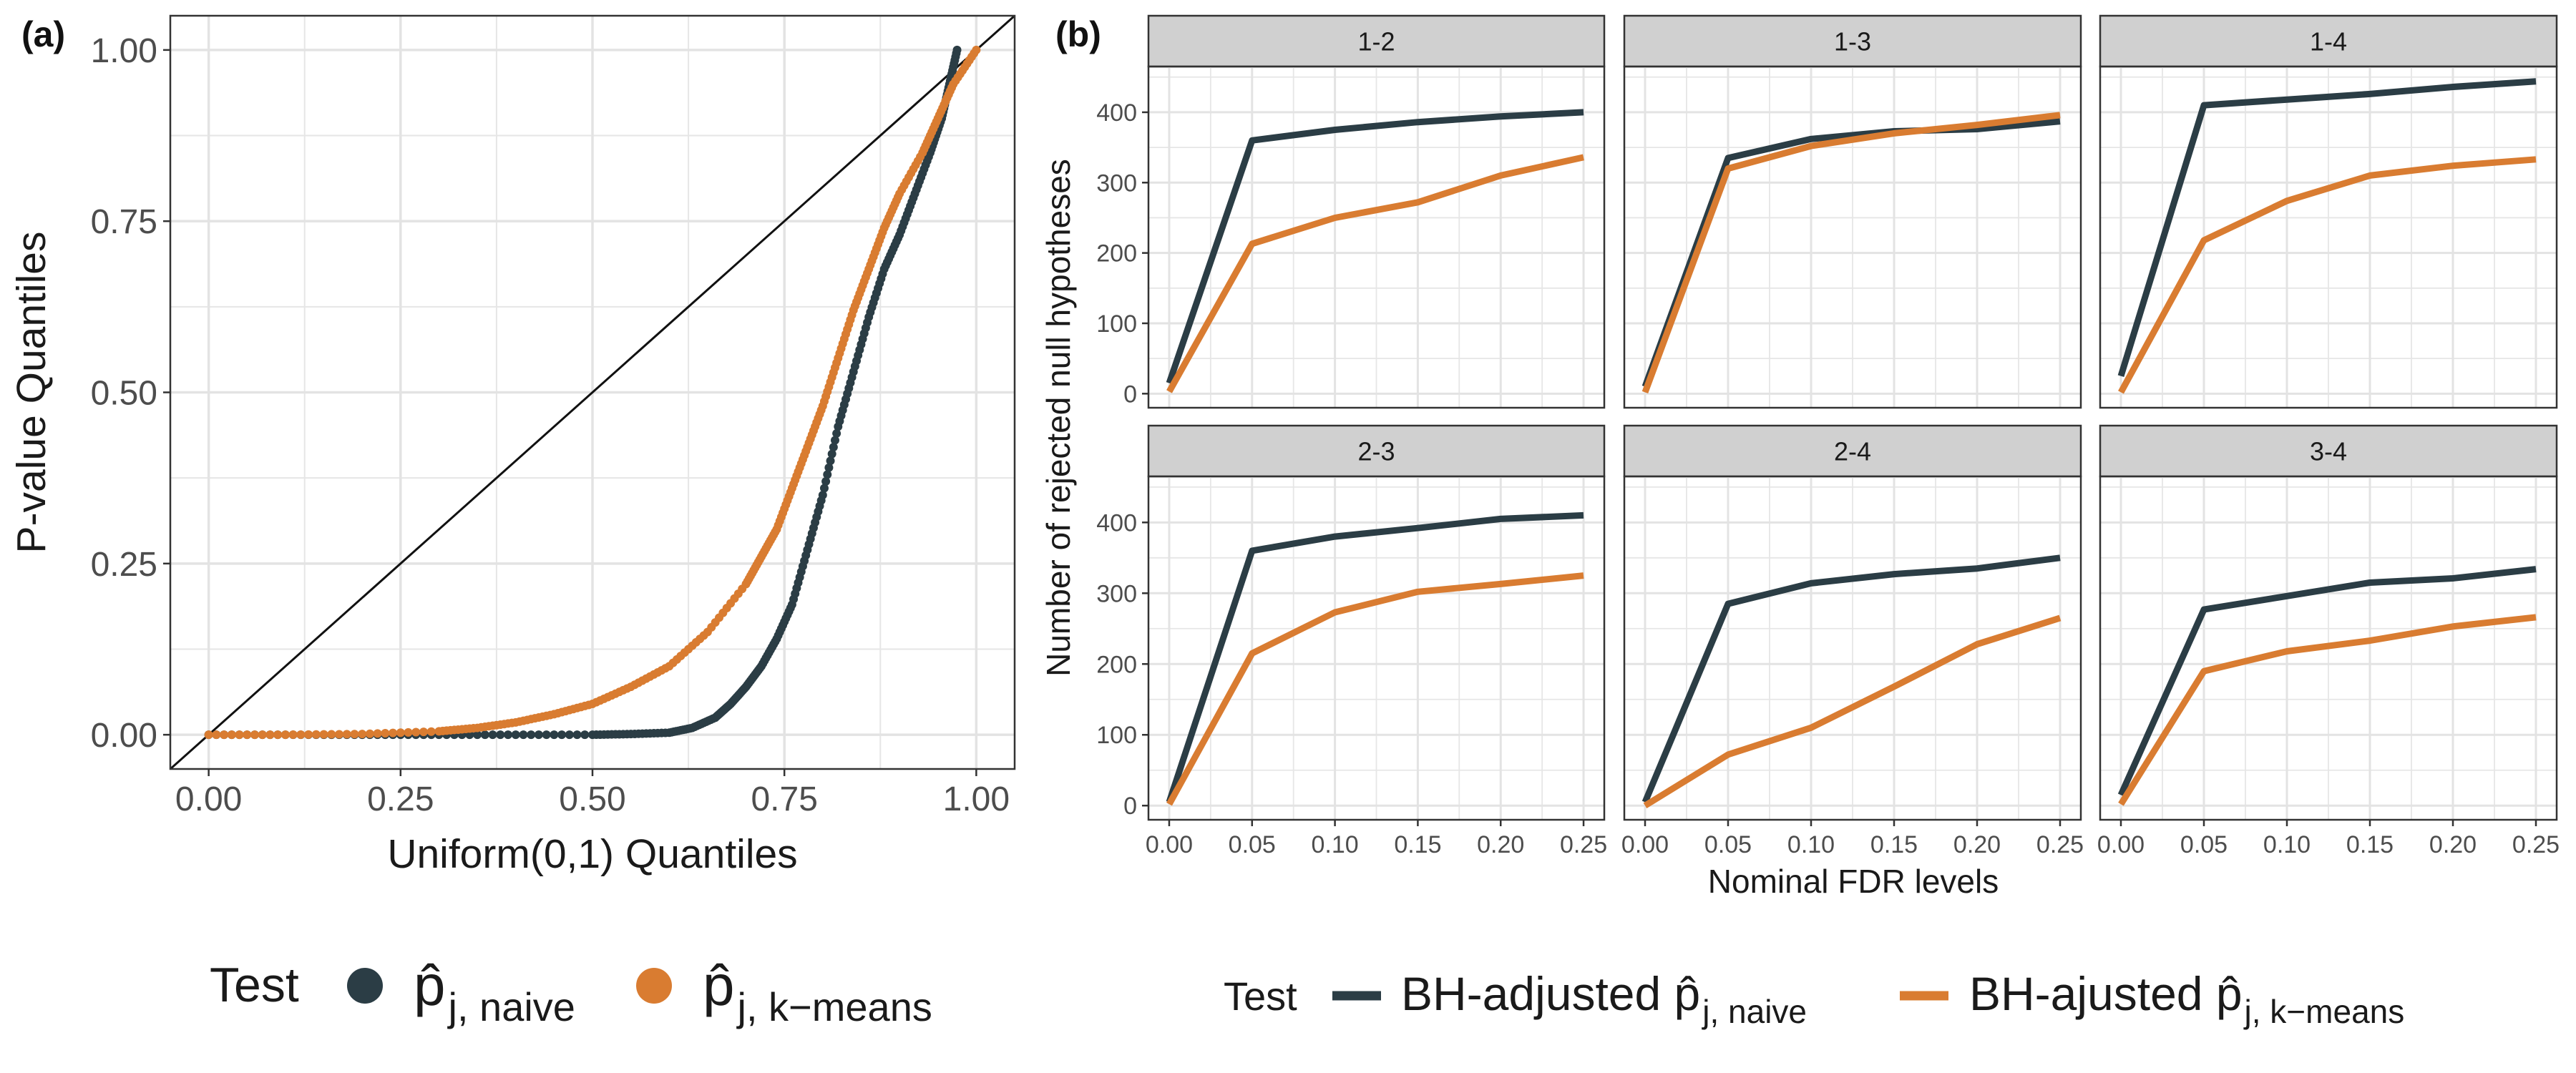  I want to click on facet-label: 1-3, so click(1852, 42).